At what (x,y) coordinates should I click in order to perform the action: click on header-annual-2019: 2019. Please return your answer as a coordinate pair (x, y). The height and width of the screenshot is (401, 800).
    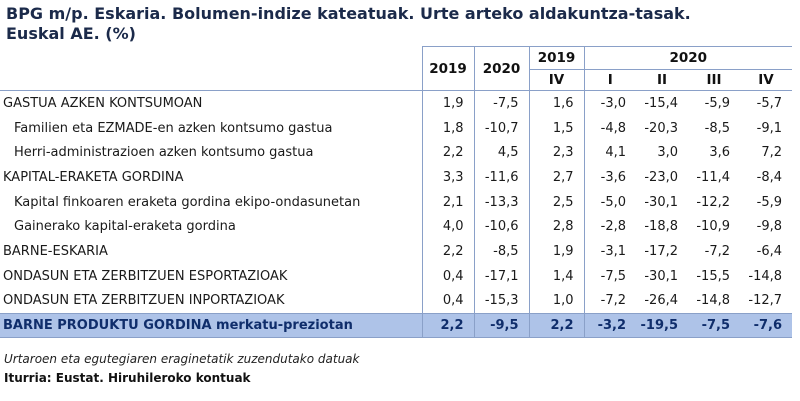
    Looking at the image, I should click on (447, 68).